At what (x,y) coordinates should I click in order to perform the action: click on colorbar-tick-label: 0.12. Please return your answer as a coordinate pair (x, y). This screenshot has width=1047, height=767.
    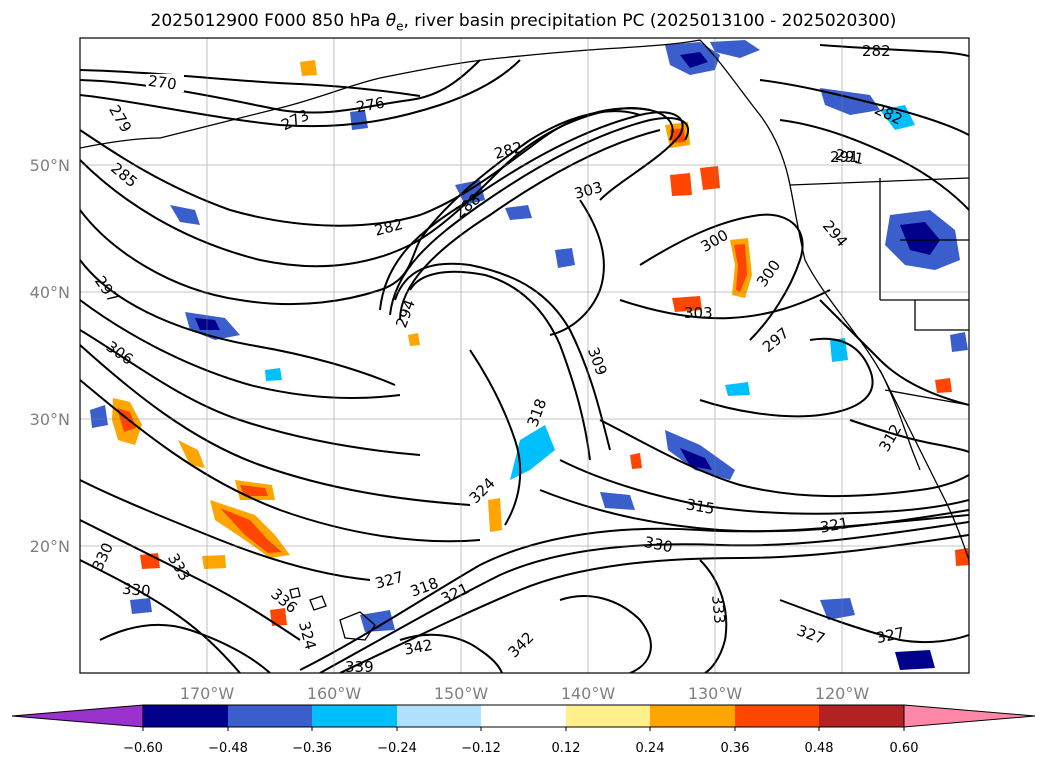
    Looking at the image, I should click on (566, 748).